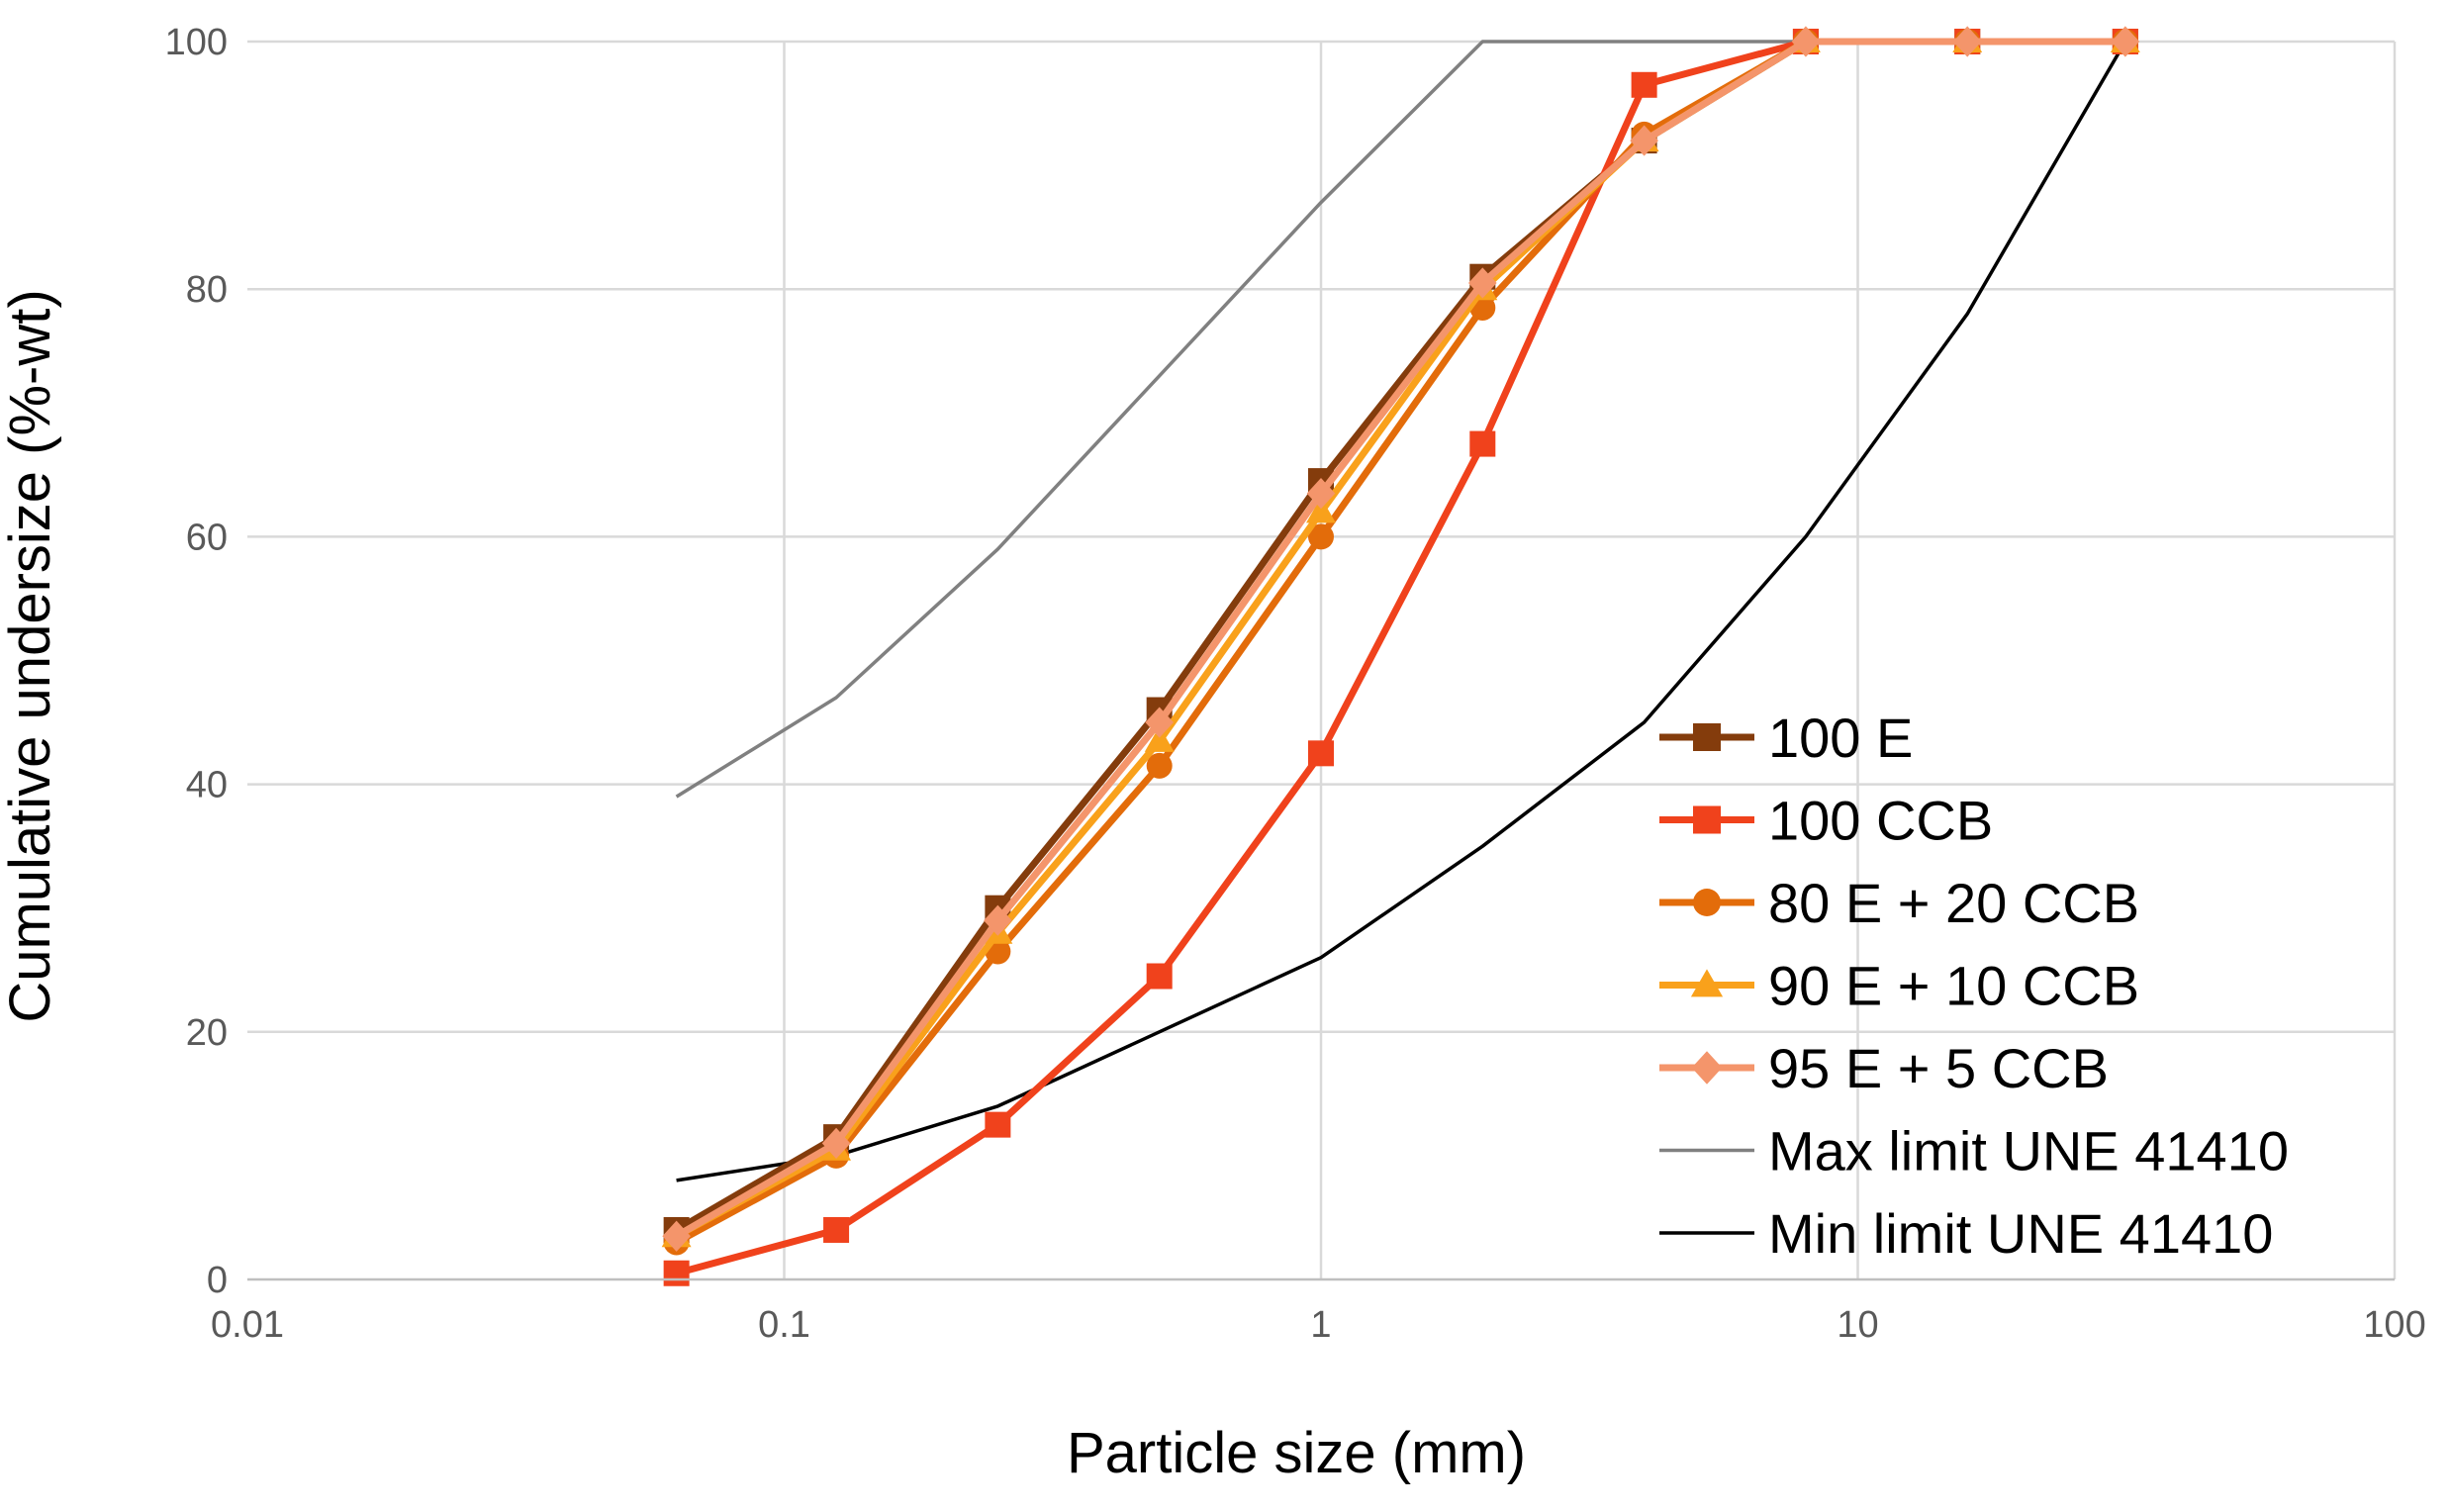  What do you see at coordinates (207, 786) in the screenshot?
I see `y-tick-label: 40` at bounding box center [207, 786].